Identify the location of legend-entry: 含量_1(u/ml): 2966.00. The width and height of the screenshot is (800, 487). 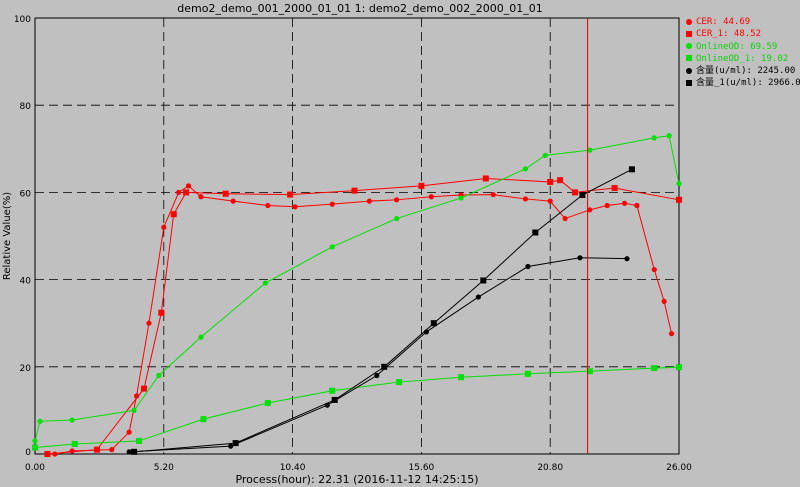
(743, 83).